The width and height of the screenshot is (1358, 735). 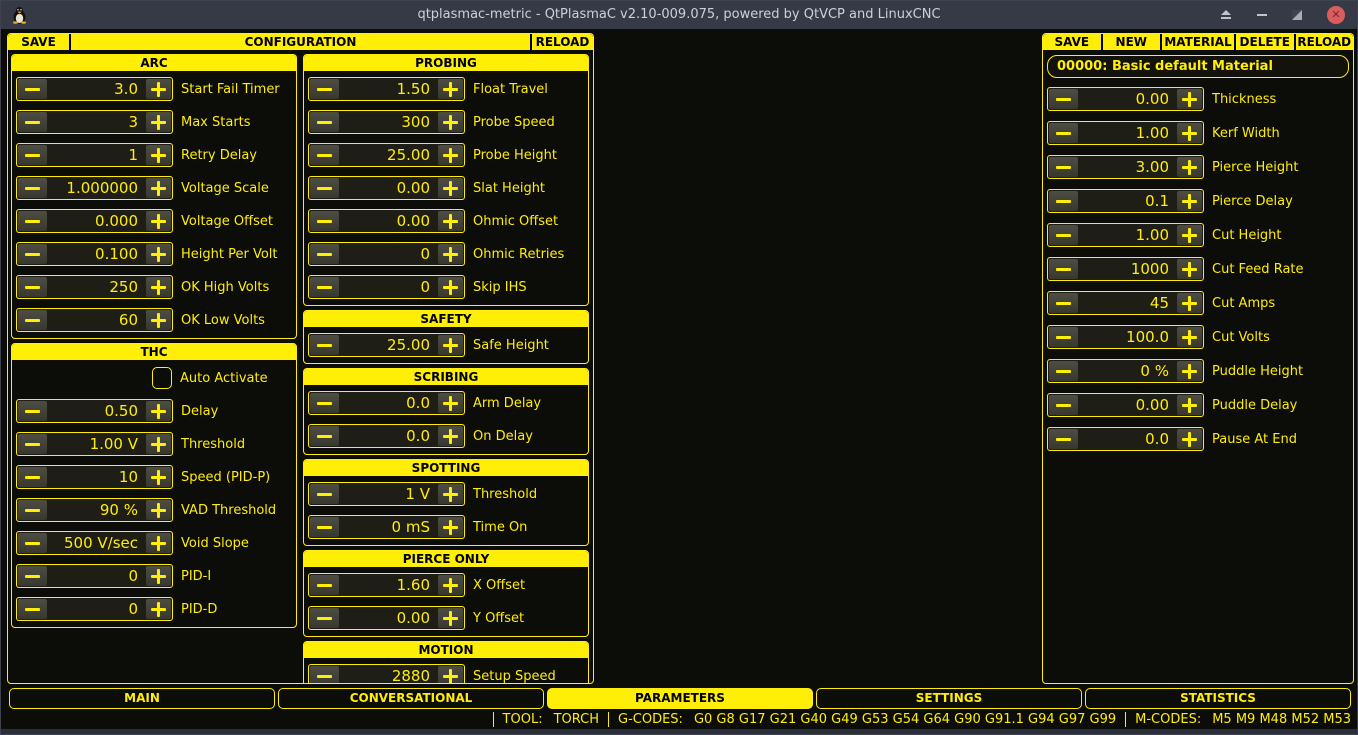 What do you see at coordinates (1149, 269) in the screenshot?
I see `spinbox-value: 1000` at bounding box center [1149, 269].